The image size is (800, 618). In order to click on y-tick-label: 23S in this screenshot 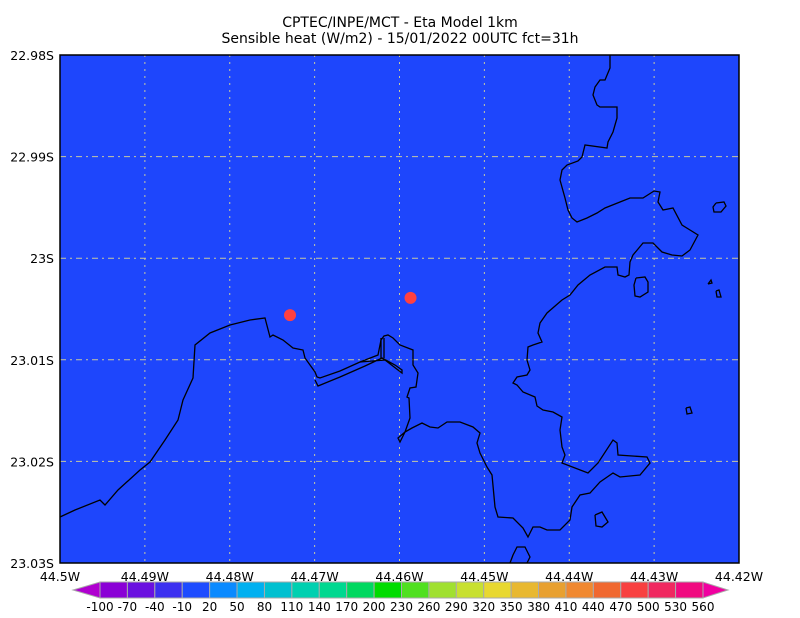, I will do `click(42, 258)`.